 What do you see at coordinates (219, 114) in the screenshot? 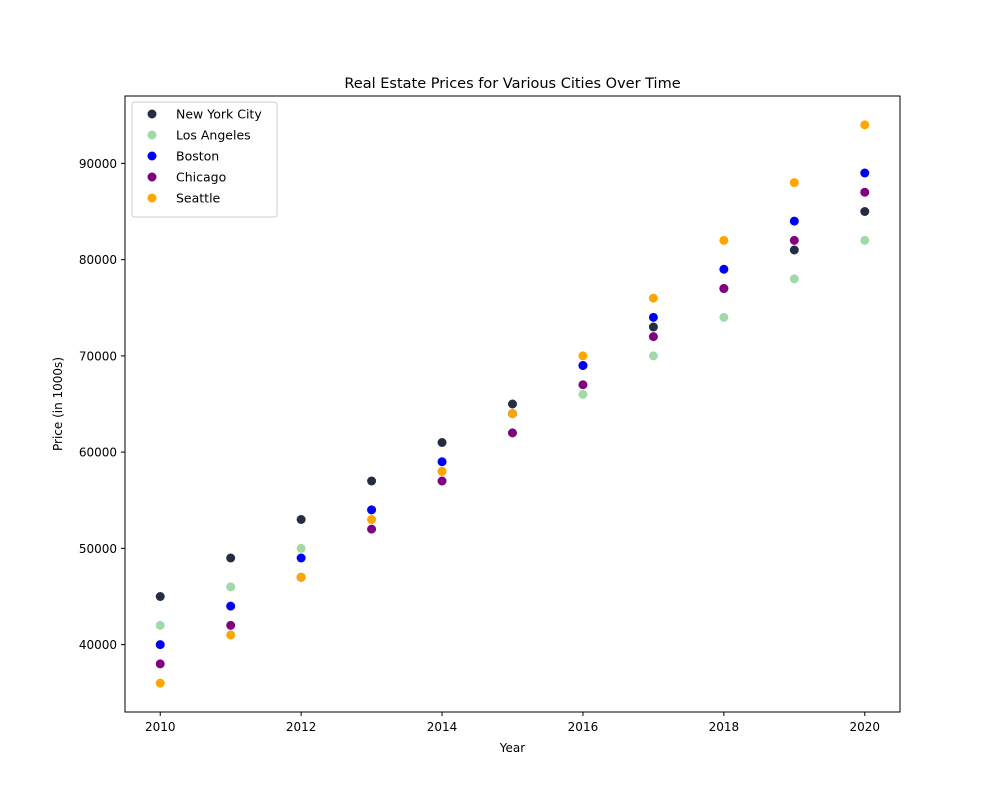
I see `legend-label-new-york-city: New York City` at bounding box center [219, 114].